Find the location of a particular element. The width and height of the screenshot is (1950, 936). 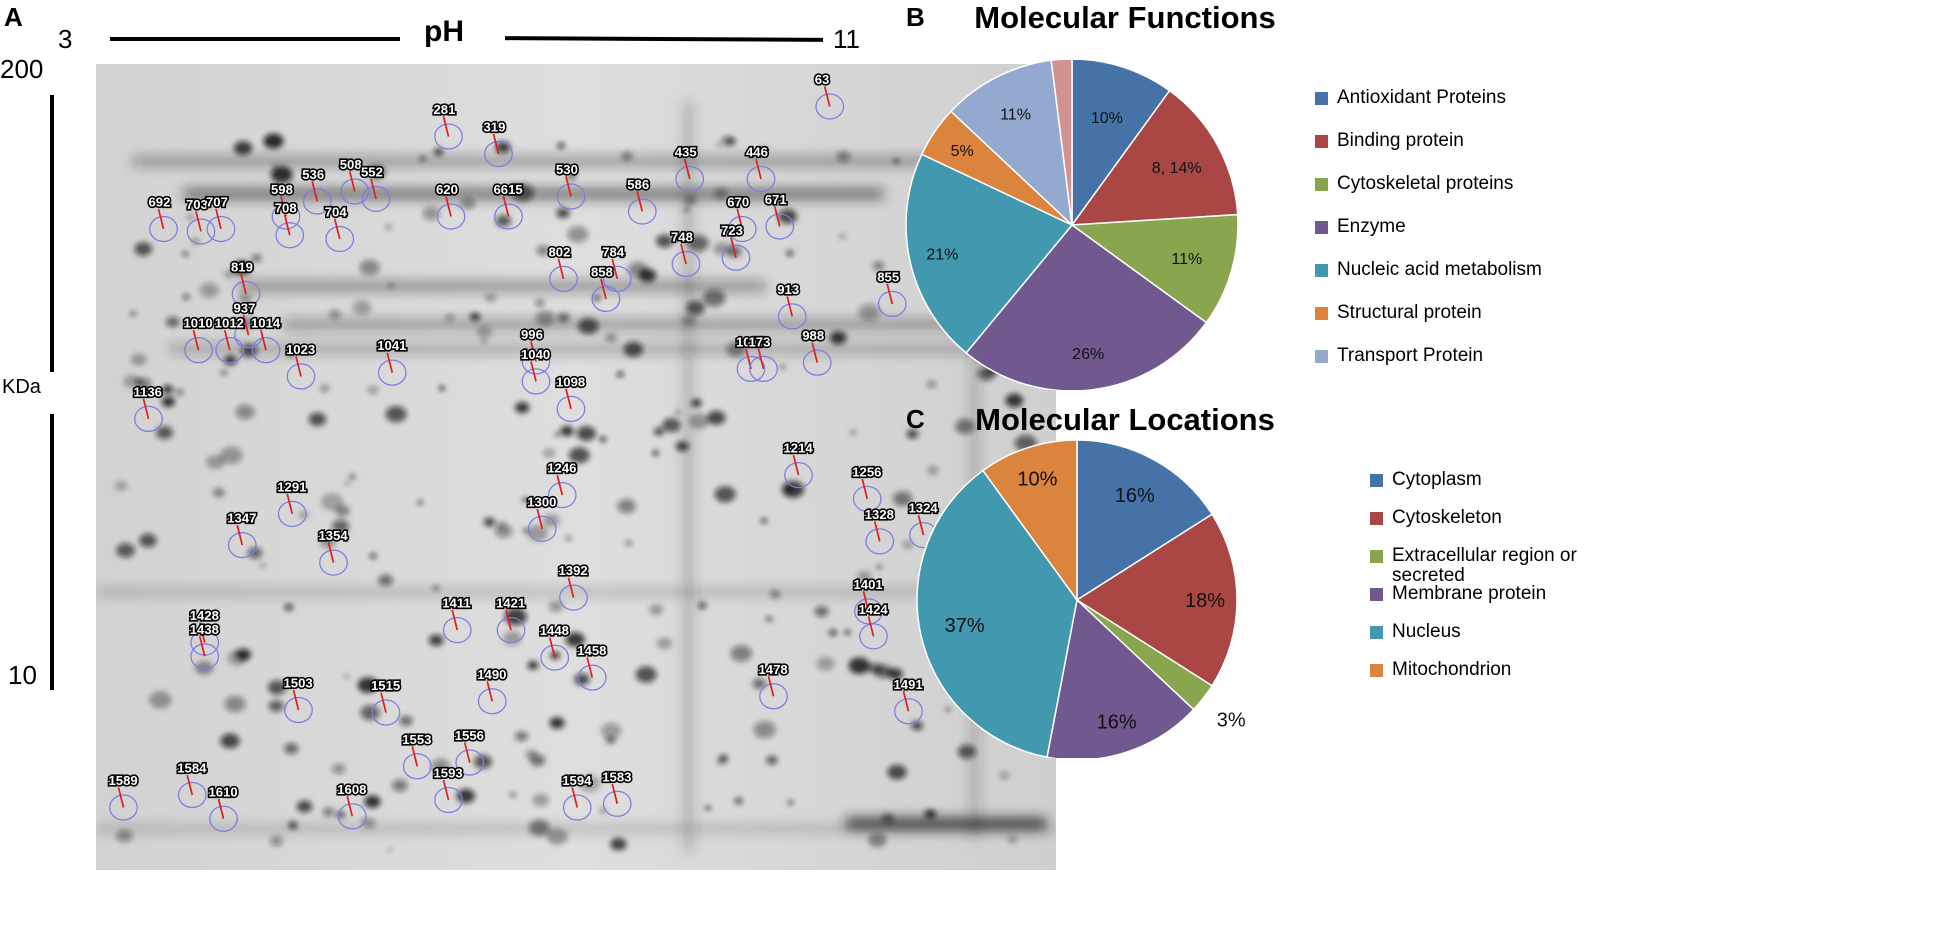

legend-item: Mitochondrion is located at coordinates (1496, 670).